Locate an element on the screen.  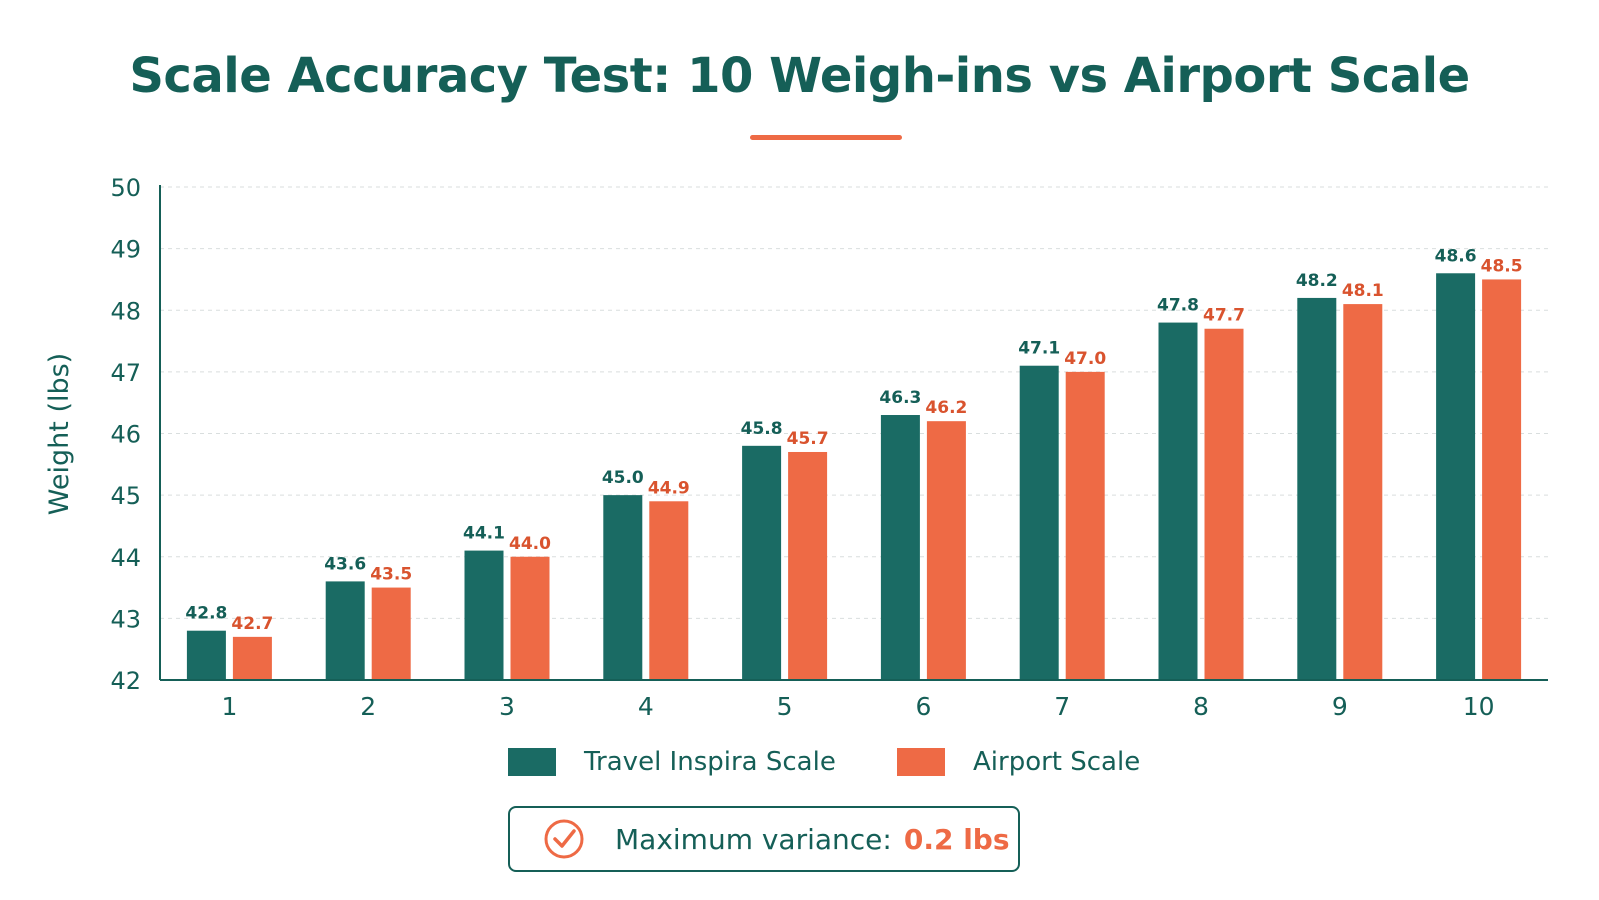
x-tick-label: 4 is located at coordinates (646, 706).